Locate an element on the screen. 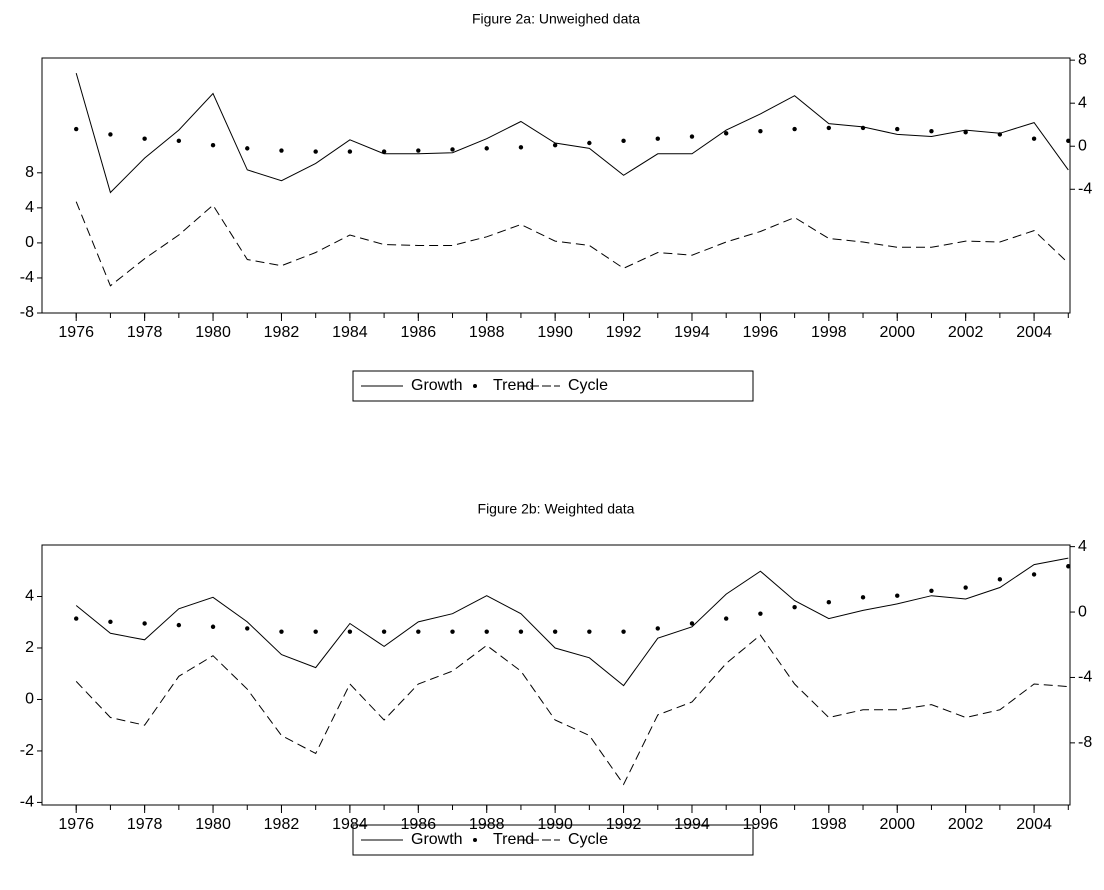 The image size is (1104, 890). legend-label: Growth is located at coordinates (437, 839).